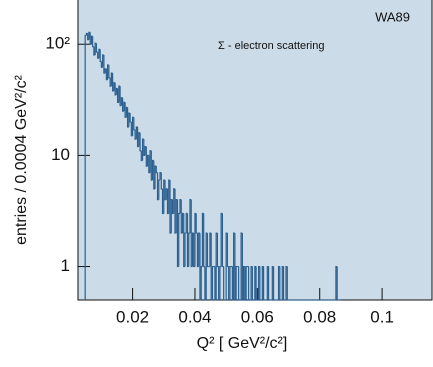  What do you see at coordinates (392, 16) in the screenshot?
I see `annotation: WA89` at bounding box center [392, 16].